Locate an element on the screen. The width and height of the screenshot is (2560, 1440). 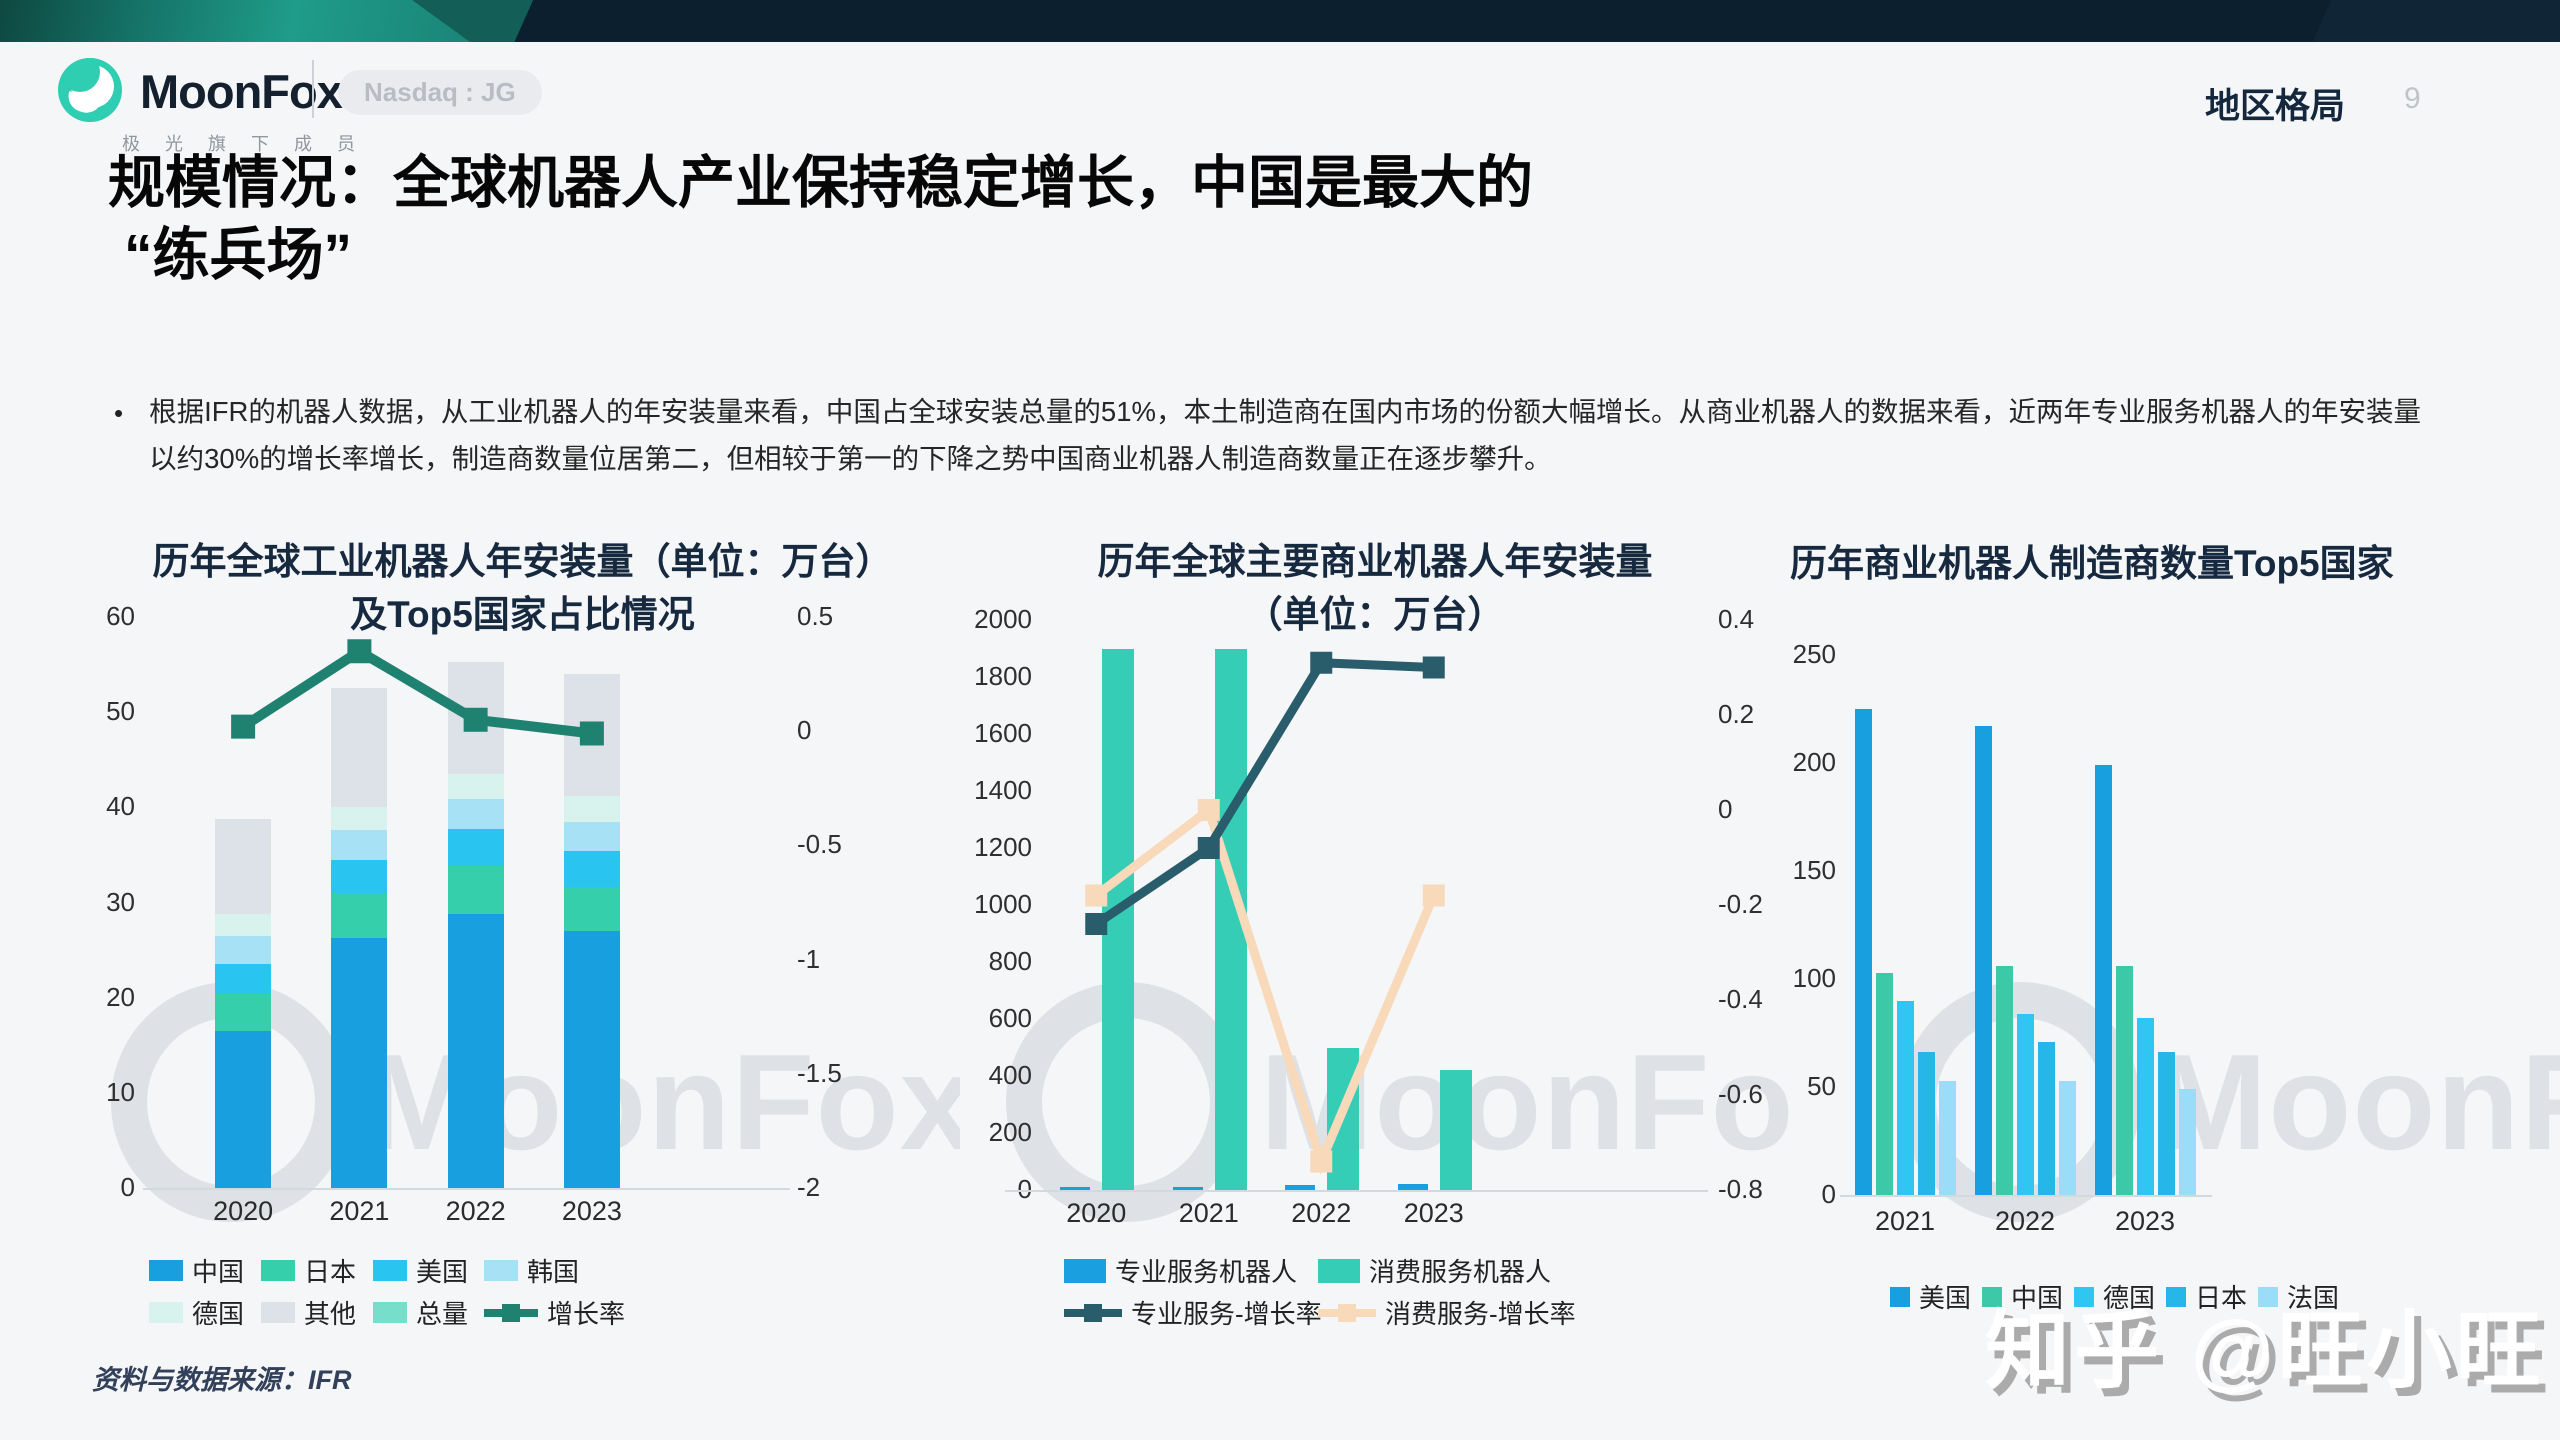
legend-item-专业服务机器人: 专业服务机器人 is located at coordinates (1180, 1270).